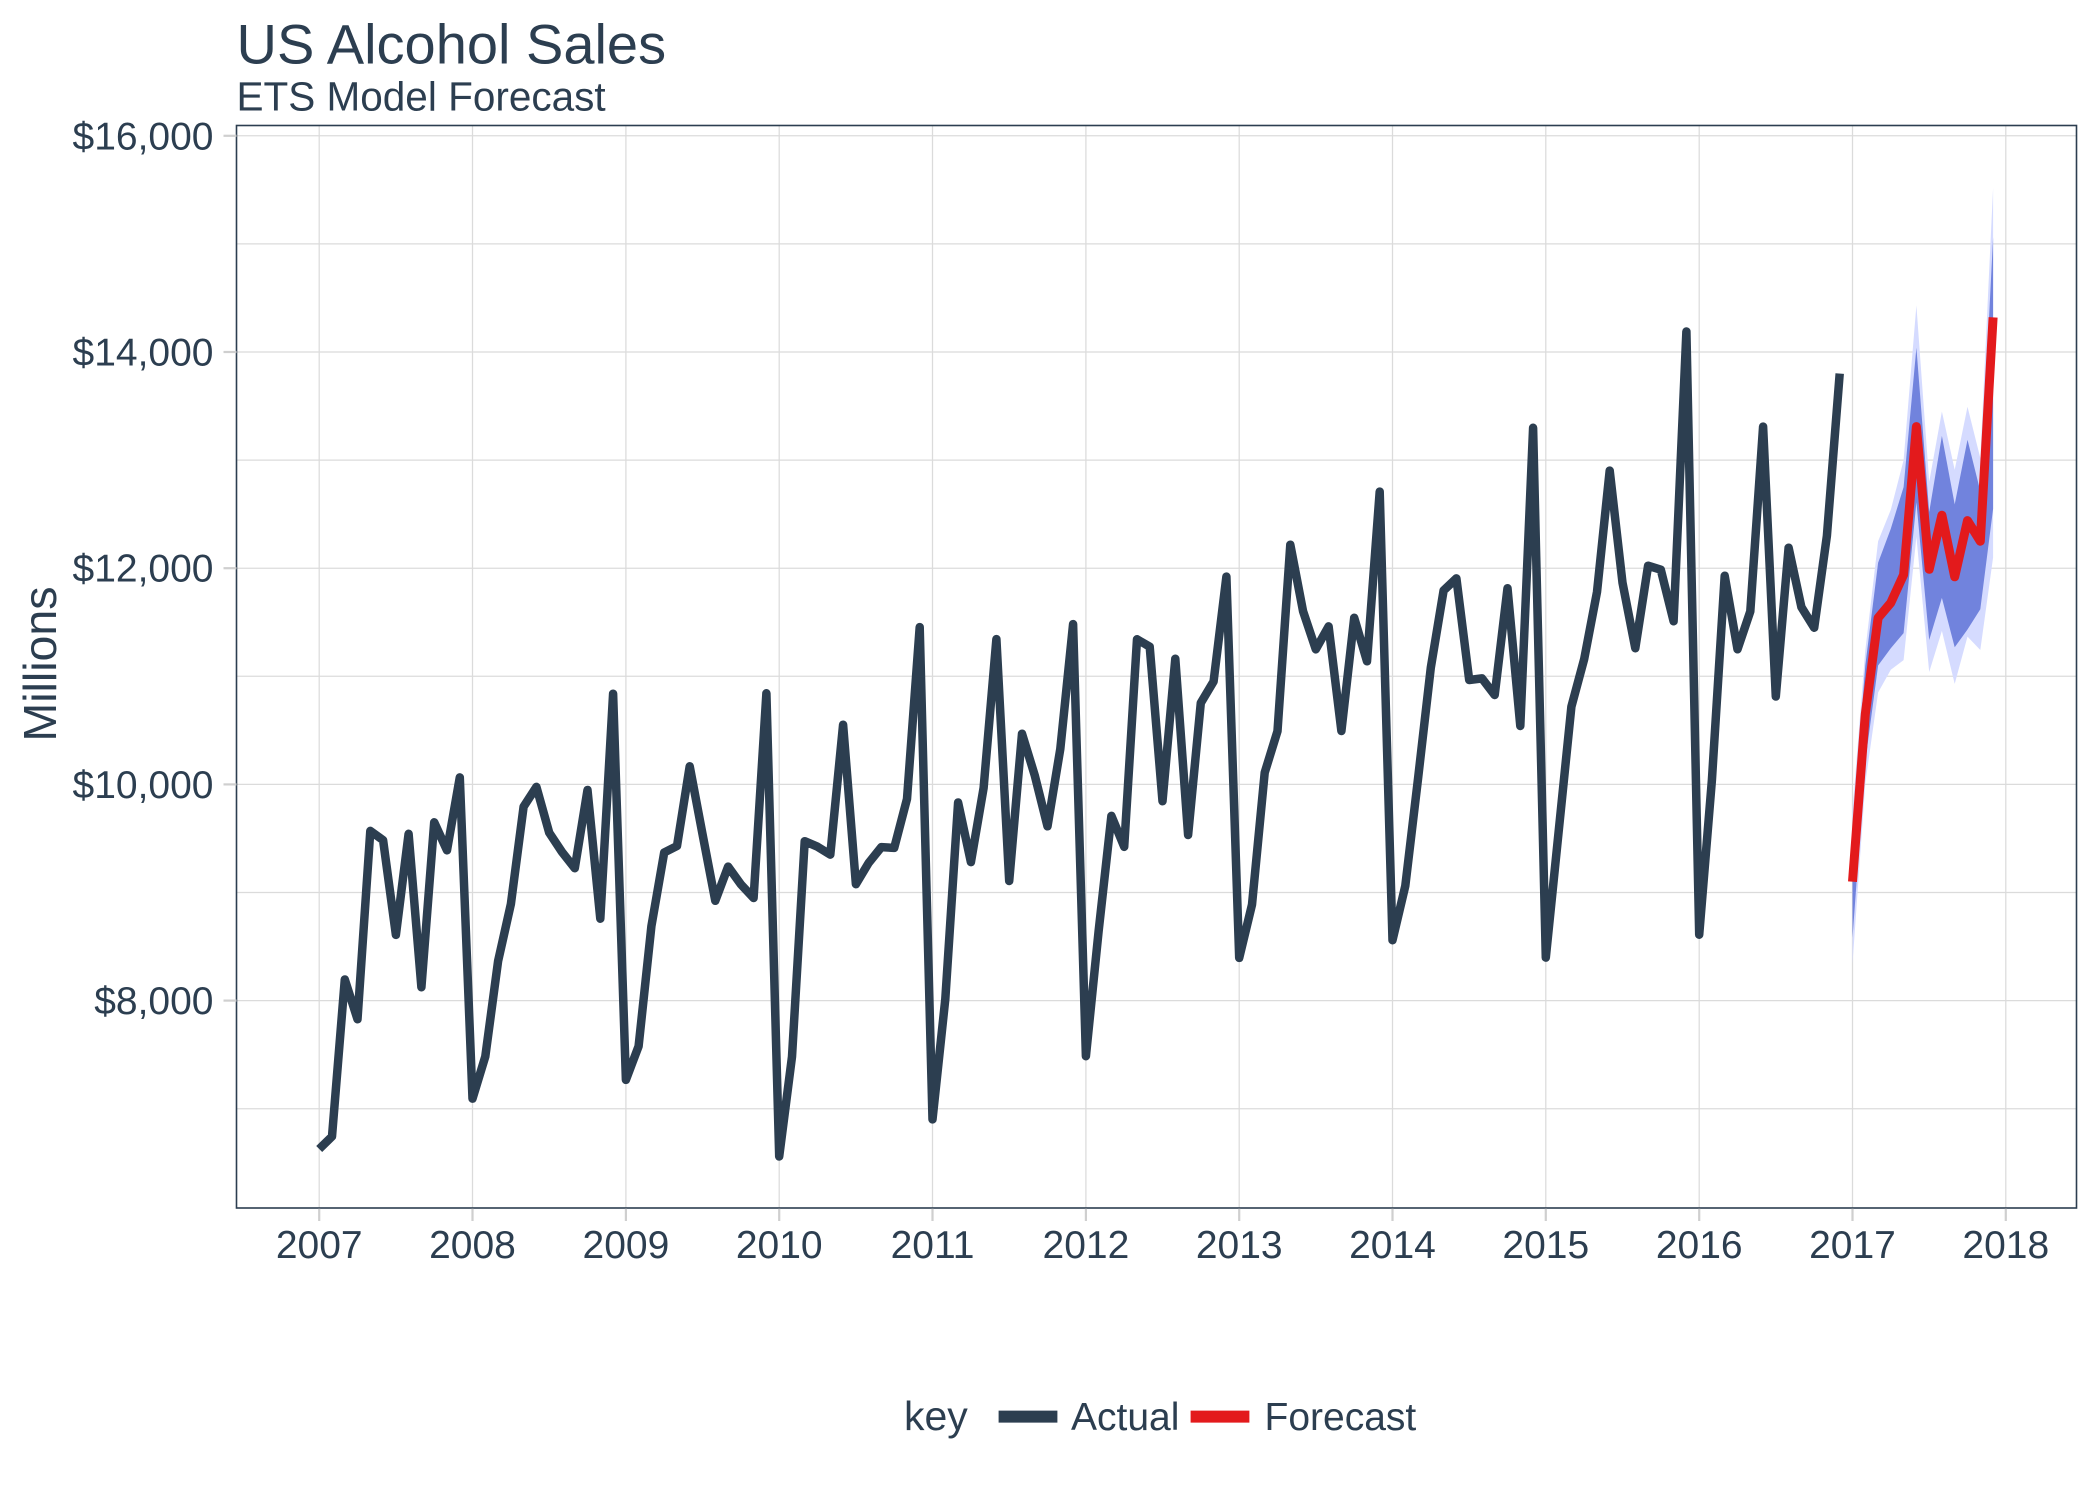 Image resolution: width=2100 pixels, height=1505 pixels. I want to click on svg-text: $16,000, so click(143, 136).